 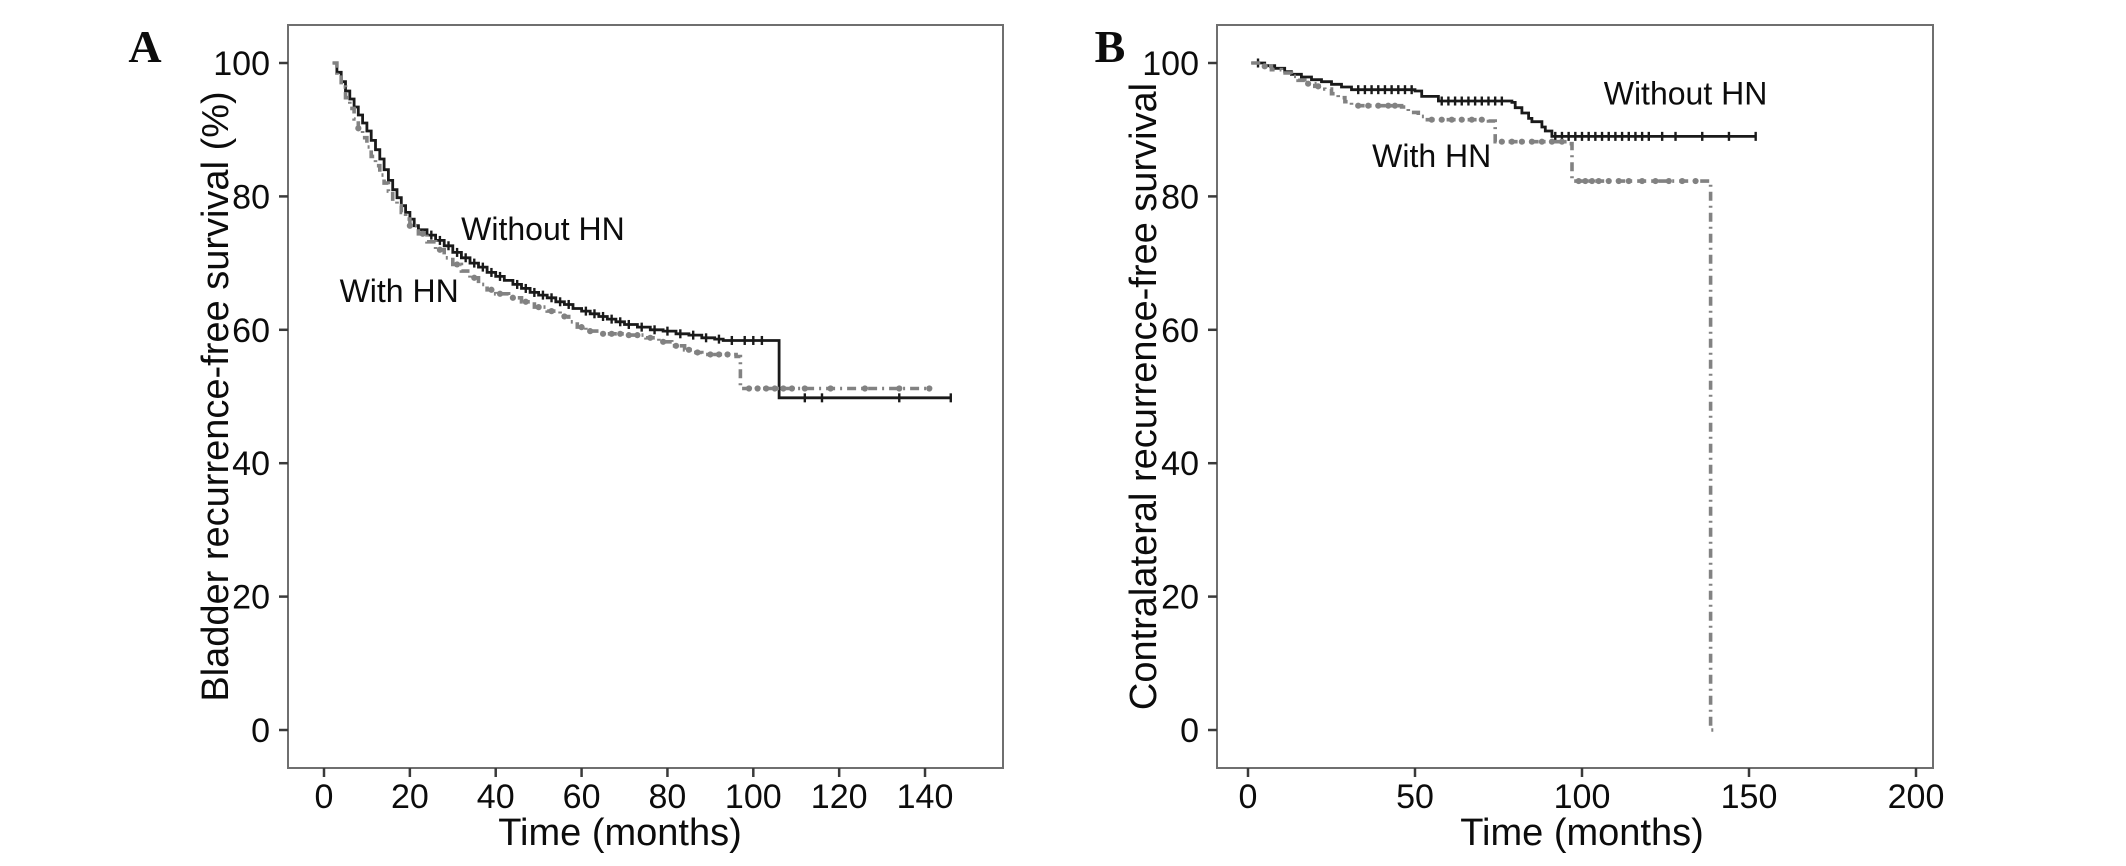 What do you see at coordinates (582, 797) in the screenshot?
I see `x-tick-label: 60` at bounding box center [582, 797].